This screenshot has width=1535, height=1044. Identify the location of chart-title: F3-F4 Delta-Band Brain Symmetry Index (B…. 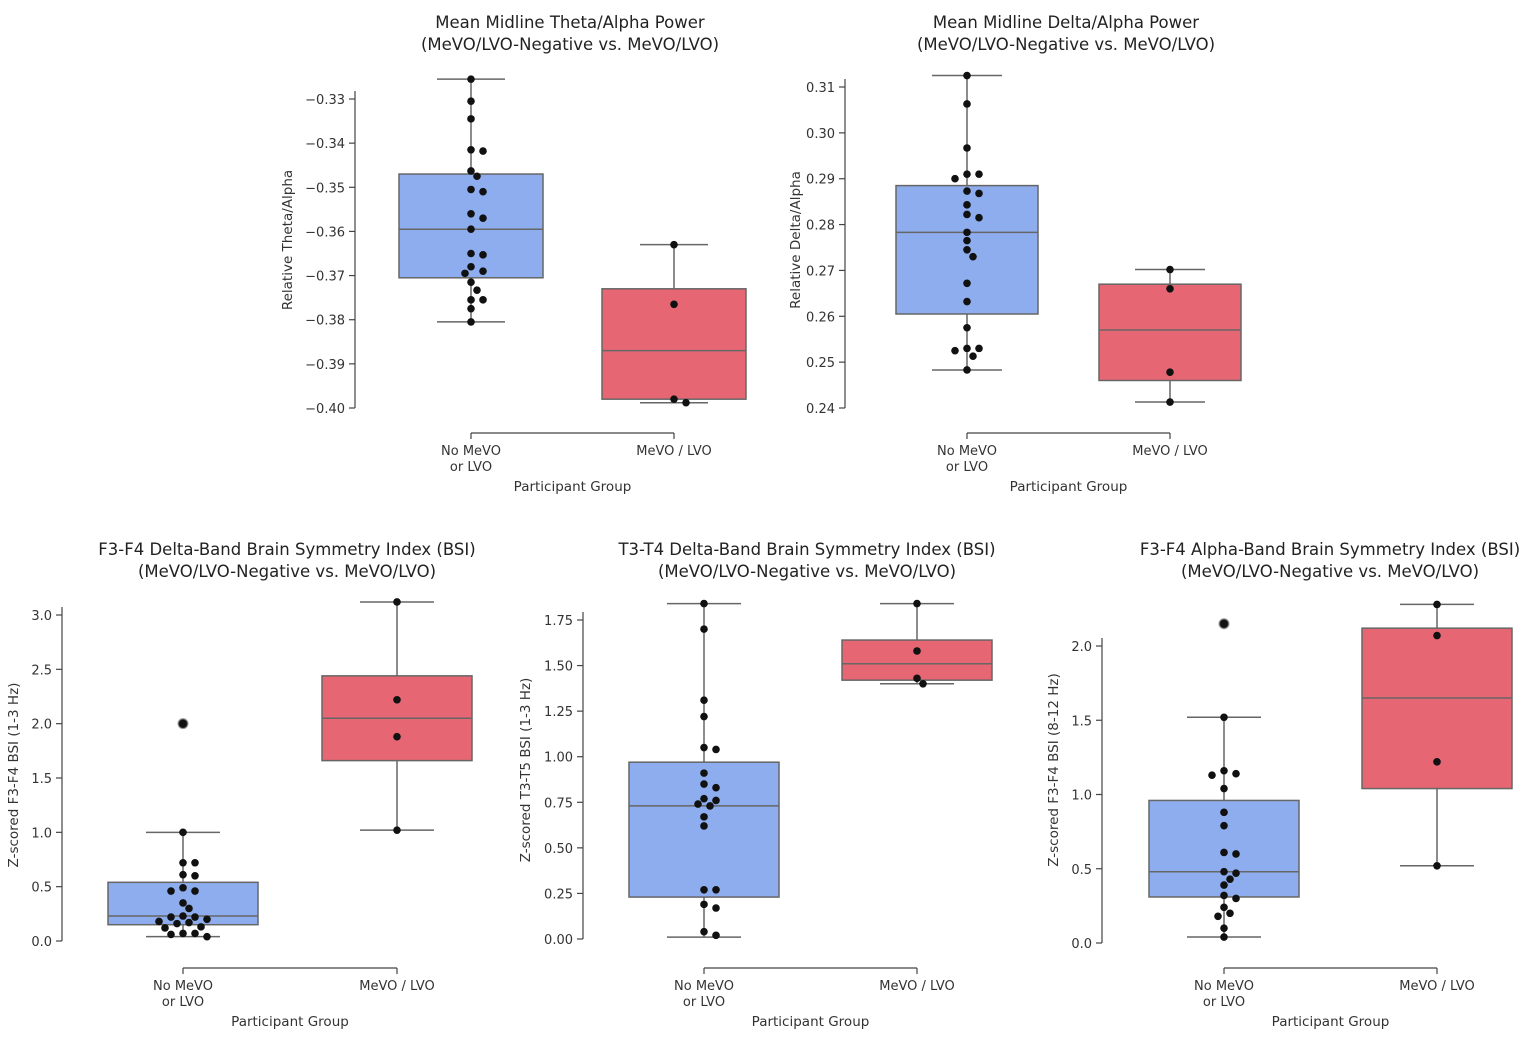
(286, 549).